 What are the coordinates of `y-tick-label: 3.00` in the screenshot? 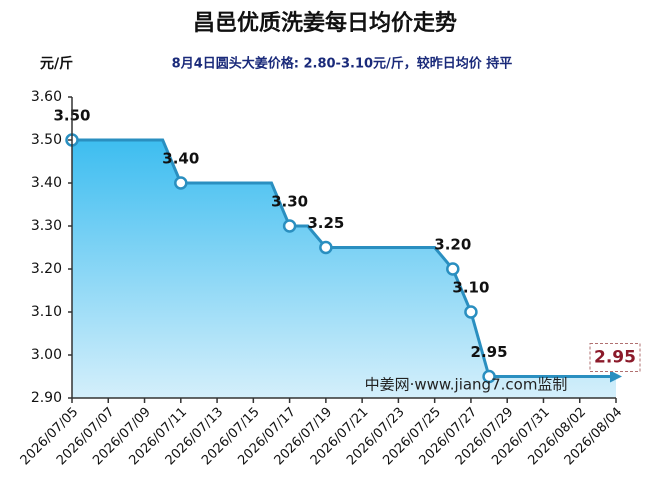 It's located at (46, 355).